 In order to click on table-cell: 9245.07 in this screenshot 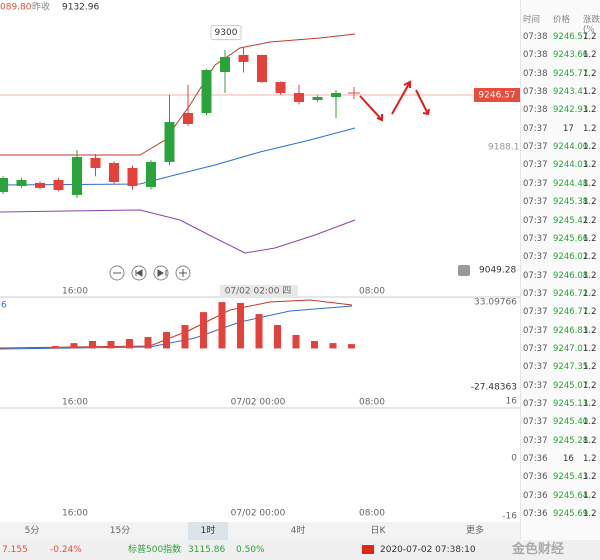, I will do `click(571, 385)`.